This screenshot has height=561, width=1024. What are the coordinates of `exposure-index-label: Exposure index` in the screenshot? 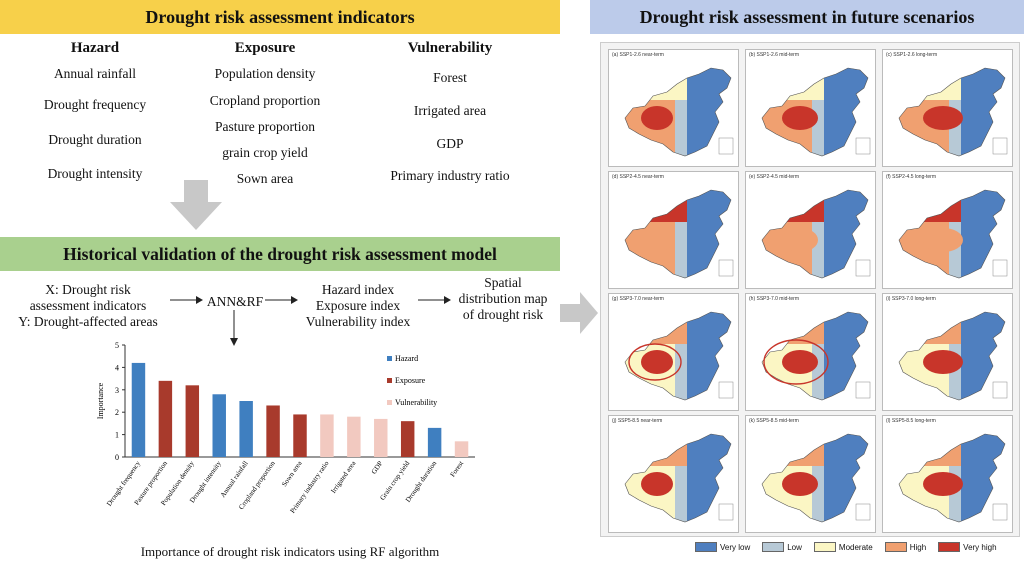 It's located at (358, 305).